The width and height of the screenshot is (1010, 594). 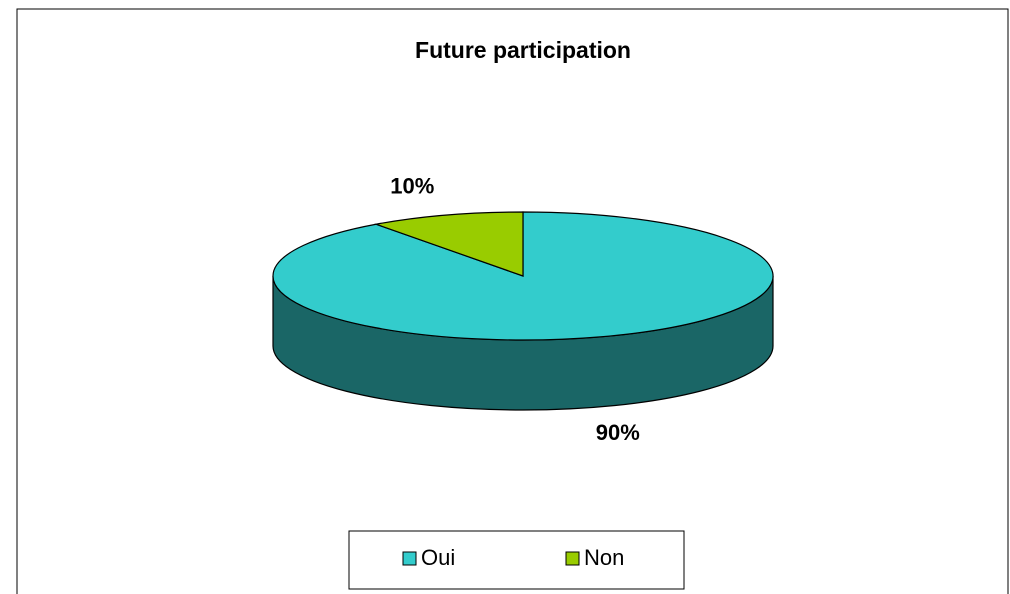 I want to click on data-label: 10%, so click(x=412, y=186).